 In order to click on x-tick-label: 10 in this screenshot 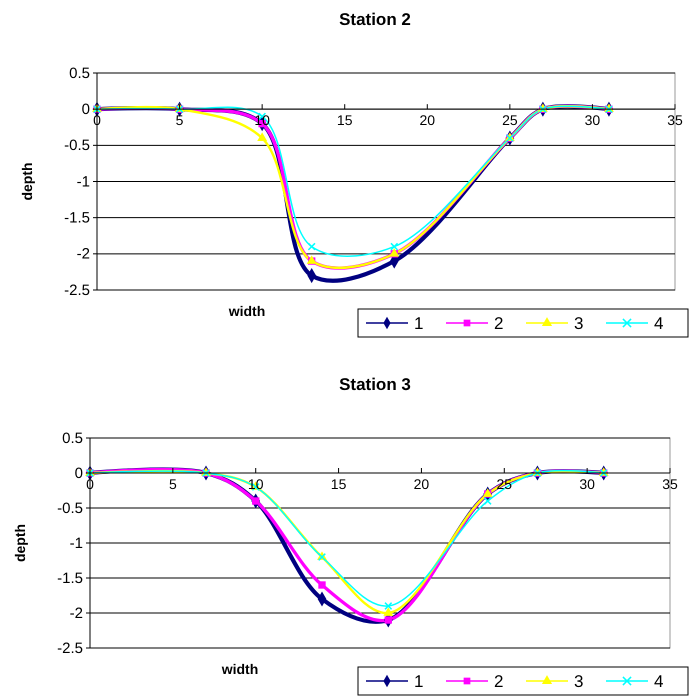, I will do `click(262, 120)`.